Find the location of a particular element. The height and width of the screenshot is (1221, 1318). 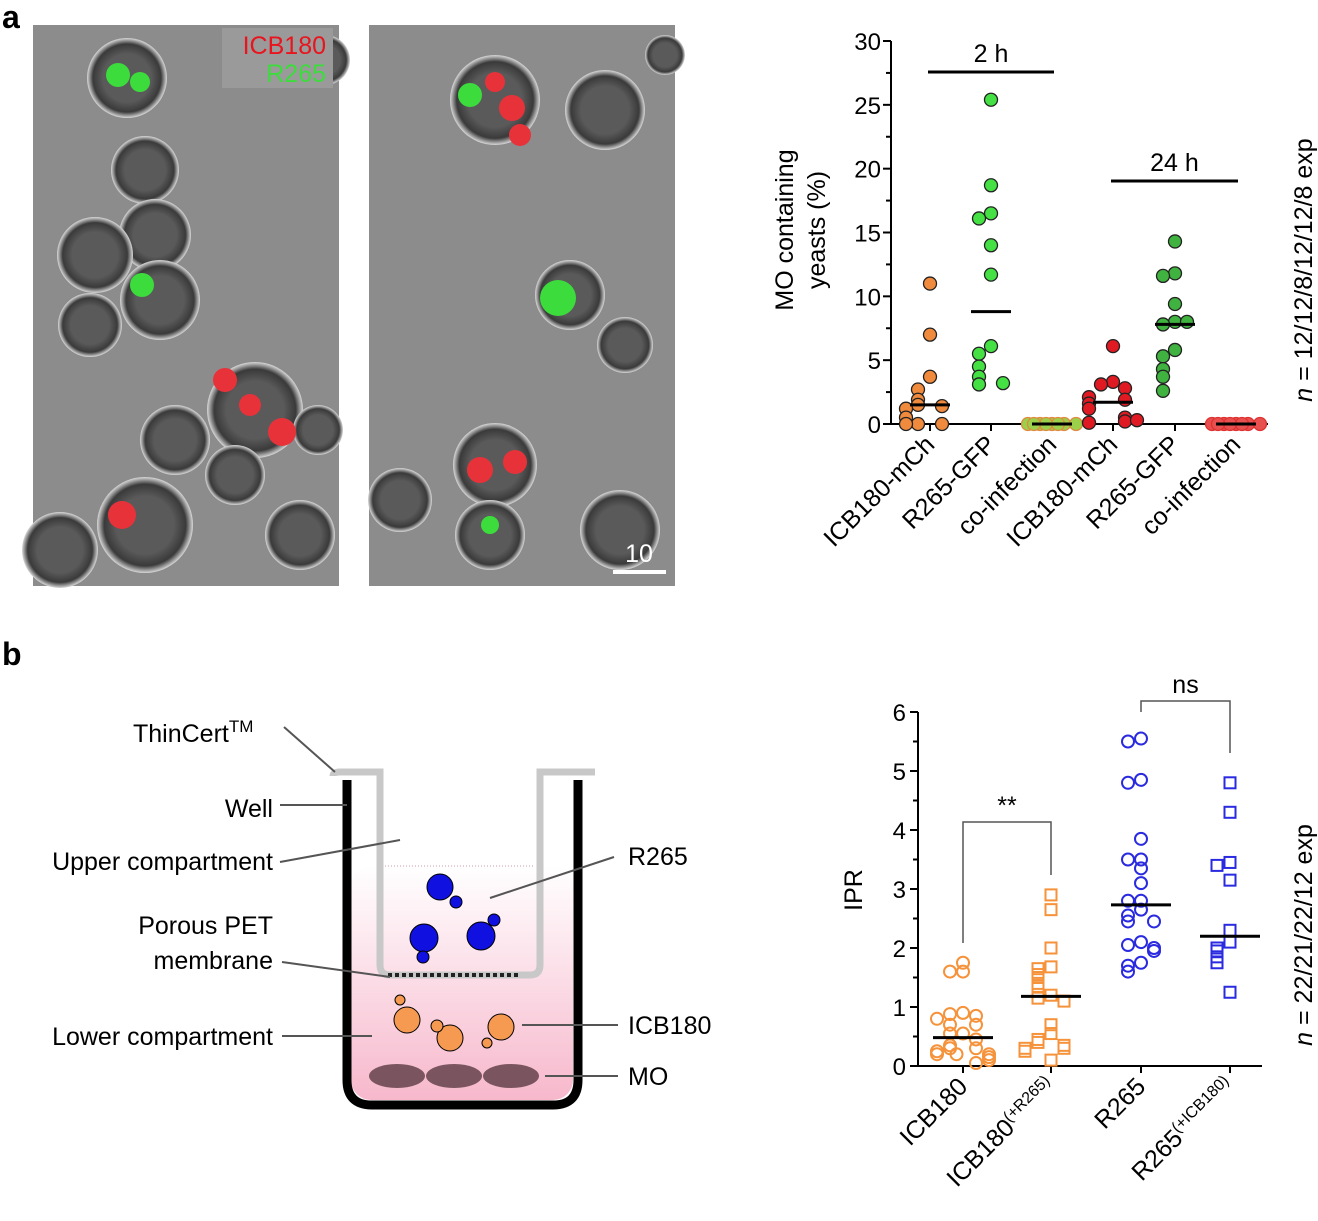

chart-b-n-label: n = 22/21/22/12 exp is located at coordinates (1304, 935).